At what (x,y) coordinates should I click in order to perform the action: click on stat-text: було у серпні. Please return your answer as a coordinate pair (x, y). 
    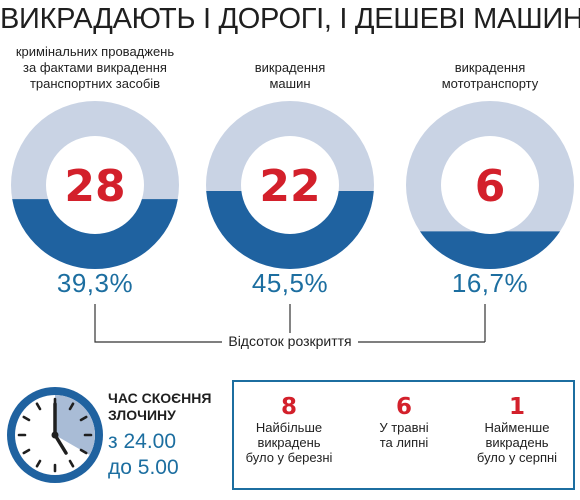
    Looking at the image, I should click on (517, 457).